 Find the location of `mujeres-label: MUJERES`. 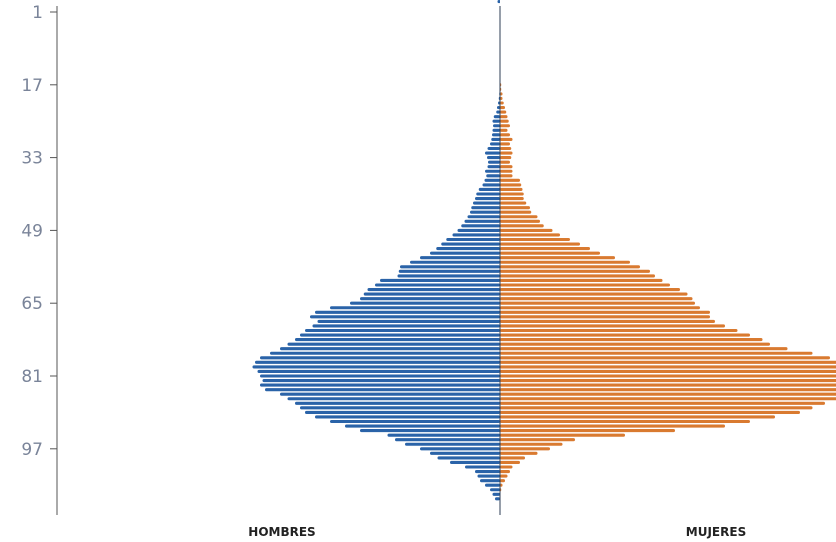

mujeres-label: MUJERES is located at coordinates (716, 532).